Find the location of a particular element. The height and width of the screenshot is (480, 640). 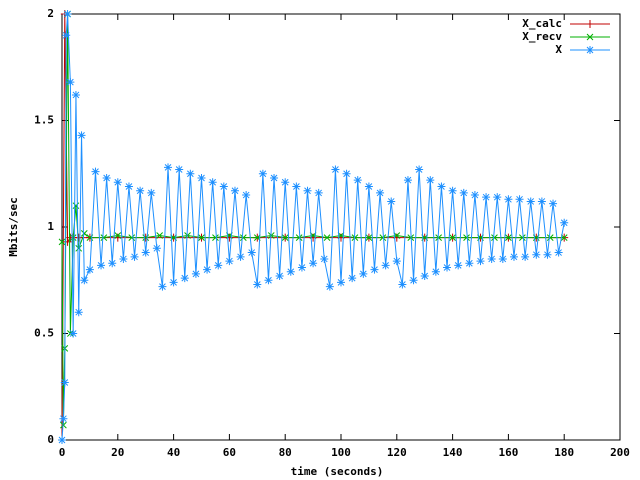

x-tick-label: 80 is located at coordinates (285, 452).